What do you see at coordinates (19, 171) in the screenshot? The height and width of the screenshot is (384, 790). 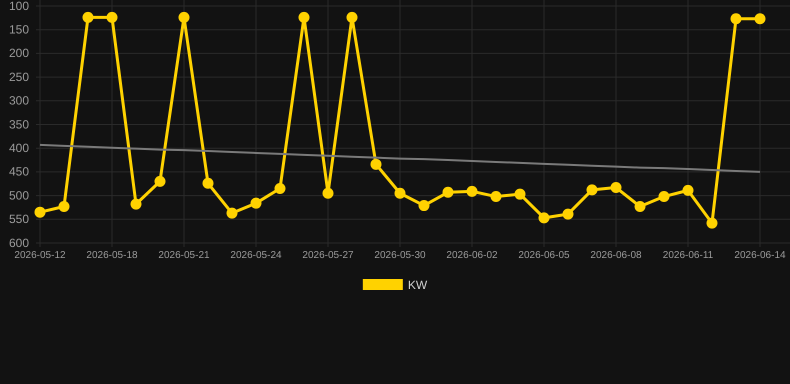 I see `y-tick-label: 450` at bounding box center [19, 171].